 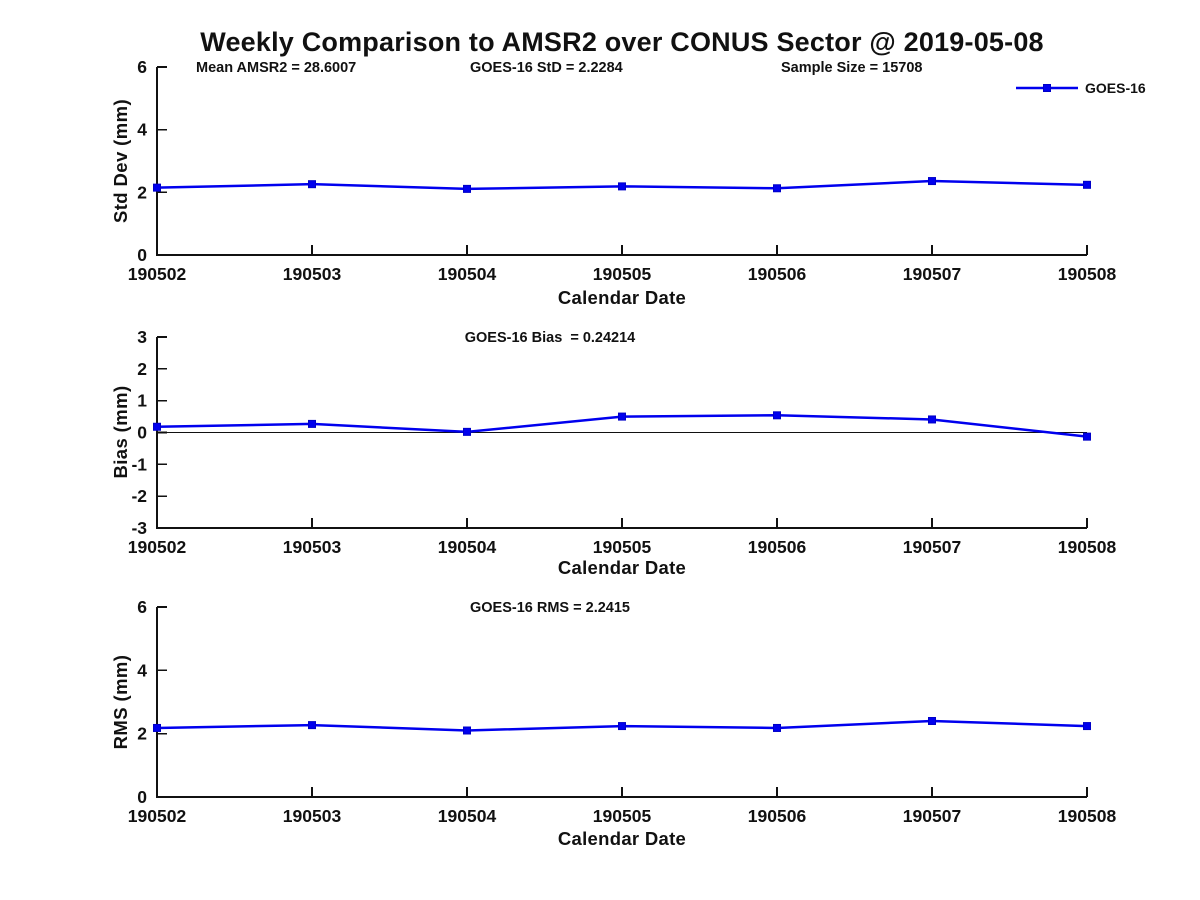 What do you see at coordinates (546, 68) in the screenshot?
I see `annotation-goes16-std: GOES-16 StD = 2.2284` at bounding box center [546, 68].